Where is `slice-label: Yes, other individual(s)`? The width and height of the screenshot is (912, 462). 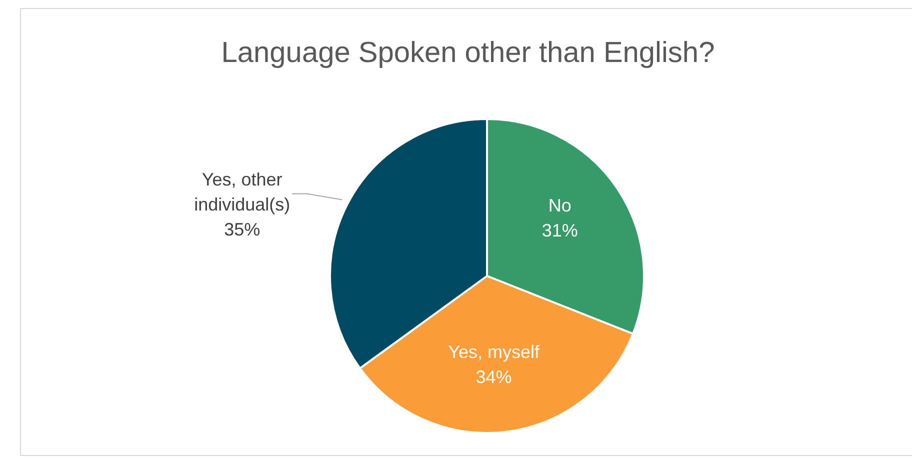
slice-label: Yes, other individual(s) is located at coordinates (242, 192).